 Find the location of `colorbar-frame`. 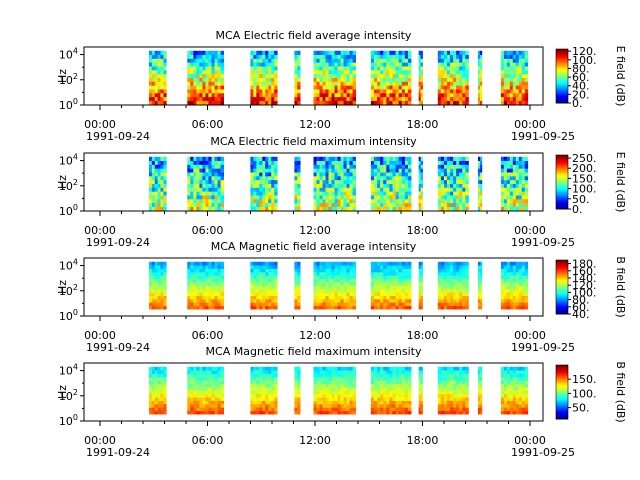

colorbar-frame is located at coordinates (562, 287).